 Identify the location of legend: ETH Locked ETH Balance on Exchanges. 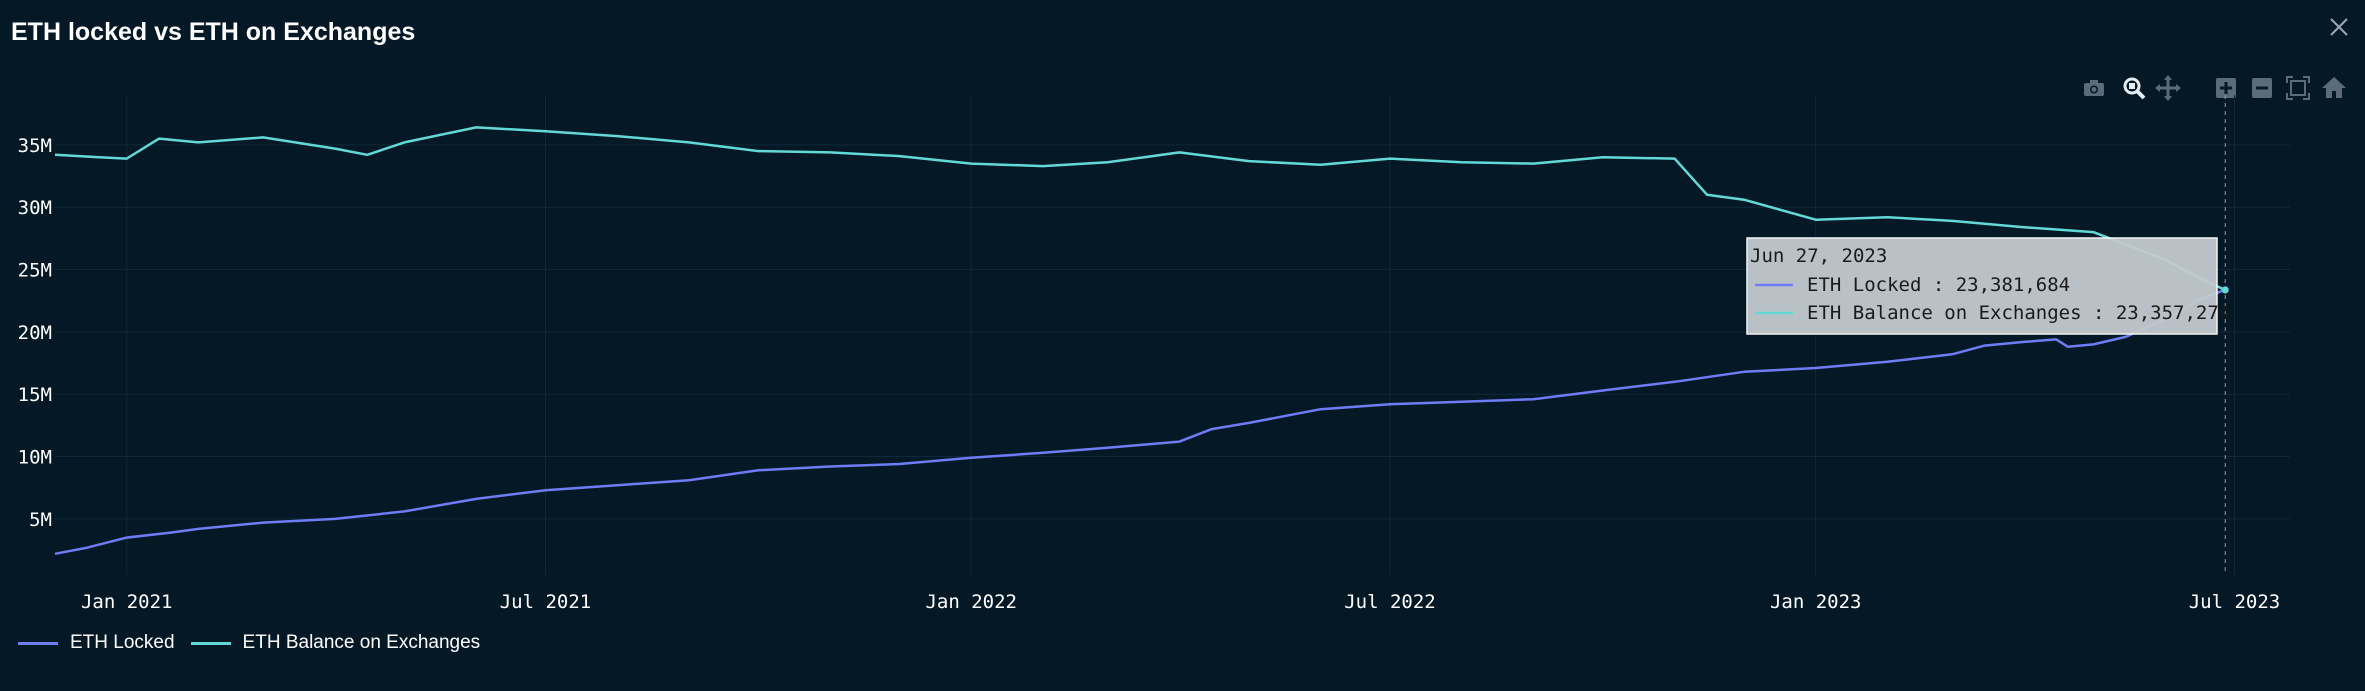
(257, 643).